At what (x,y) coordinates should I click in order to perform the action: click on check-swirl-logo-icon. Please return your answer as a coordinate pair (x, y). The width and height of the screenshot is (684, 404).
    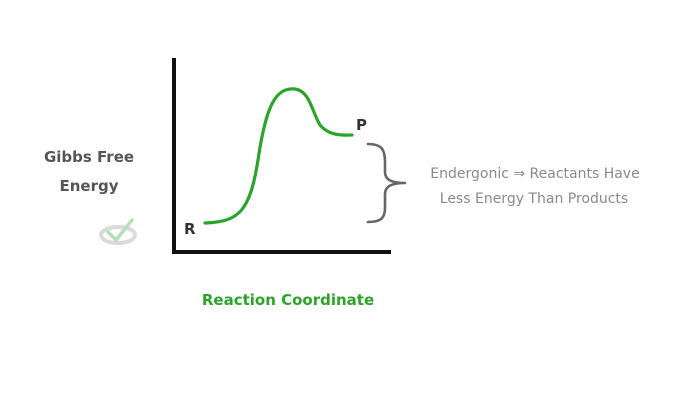
    Looking at the image, I should click on (118, 231).